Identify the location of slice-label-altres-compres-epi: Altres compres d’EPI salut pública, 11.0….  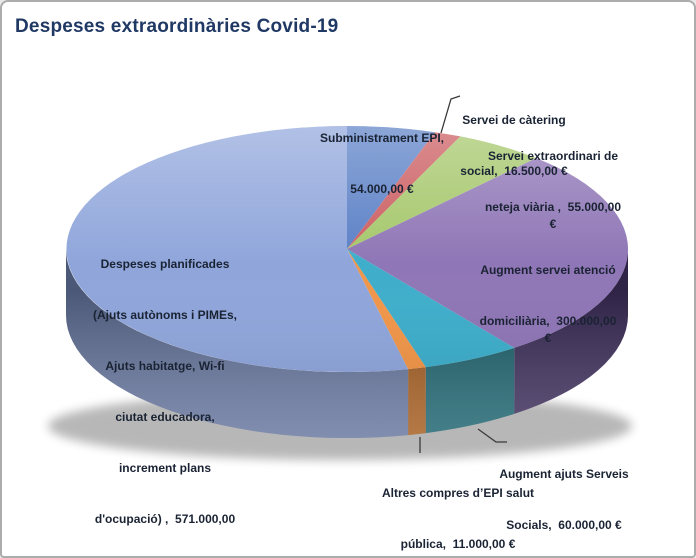
(458, 503).